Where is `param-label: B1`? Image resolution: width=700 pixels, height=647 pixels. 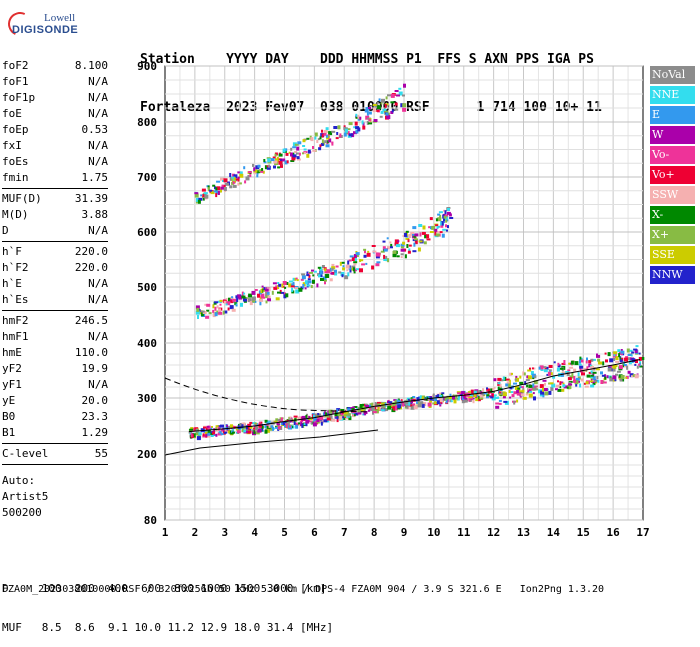
param-label: B1 is located at coordinates (9, 432).